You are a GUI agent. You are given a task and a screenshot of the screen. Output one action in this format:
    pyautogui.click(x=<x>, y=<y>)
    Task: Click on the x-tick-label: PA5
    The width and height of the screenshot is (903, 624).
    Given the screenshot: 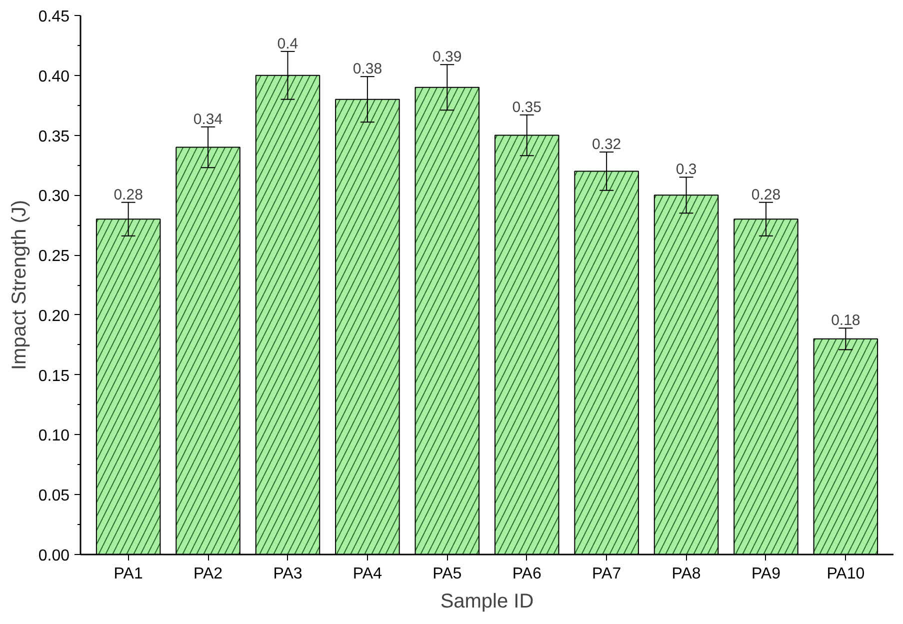 What is the action you would take?
    pyautogui.click(x=447, y=574)
    